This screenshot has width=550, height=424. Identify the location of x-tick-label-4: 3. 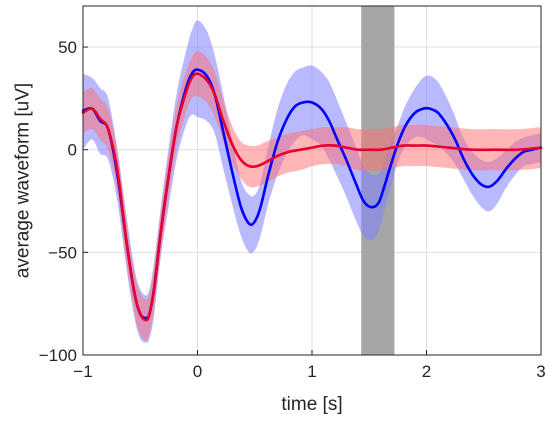
(540, 371).